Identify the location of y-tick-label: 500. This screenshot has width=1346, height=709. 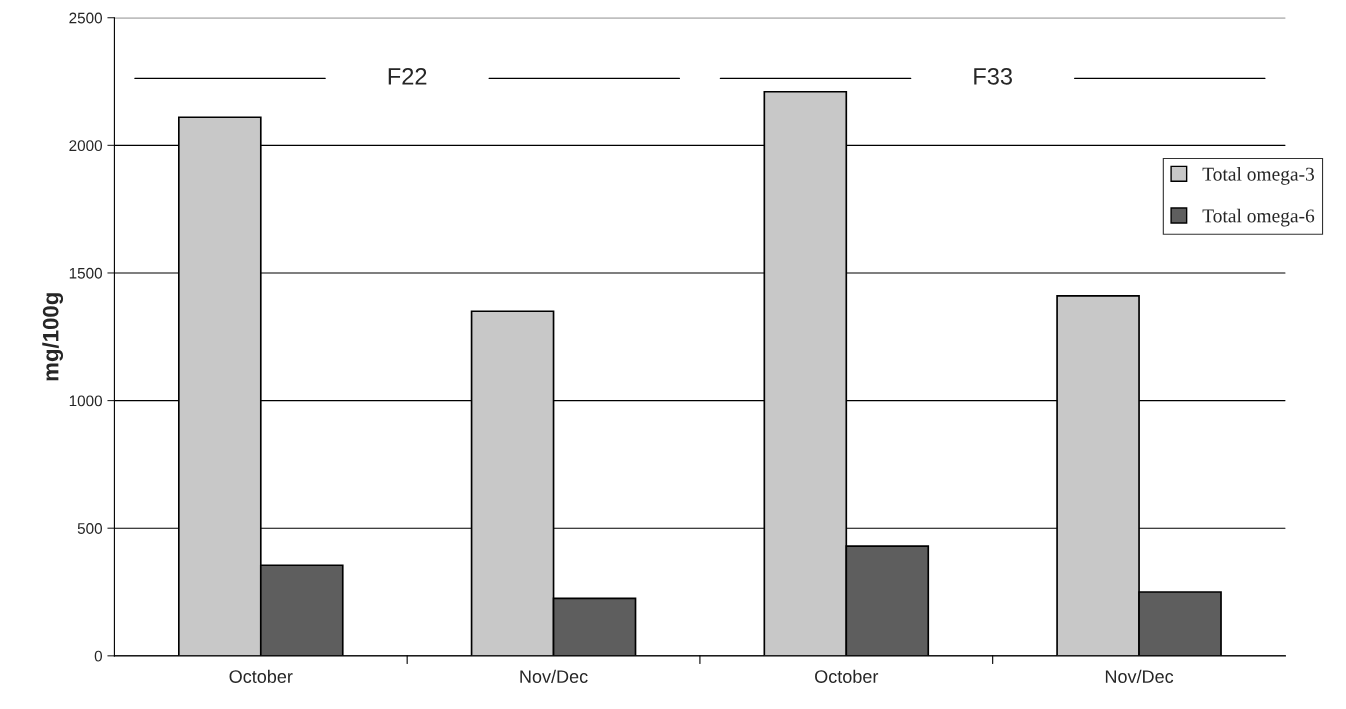
(90, 528).